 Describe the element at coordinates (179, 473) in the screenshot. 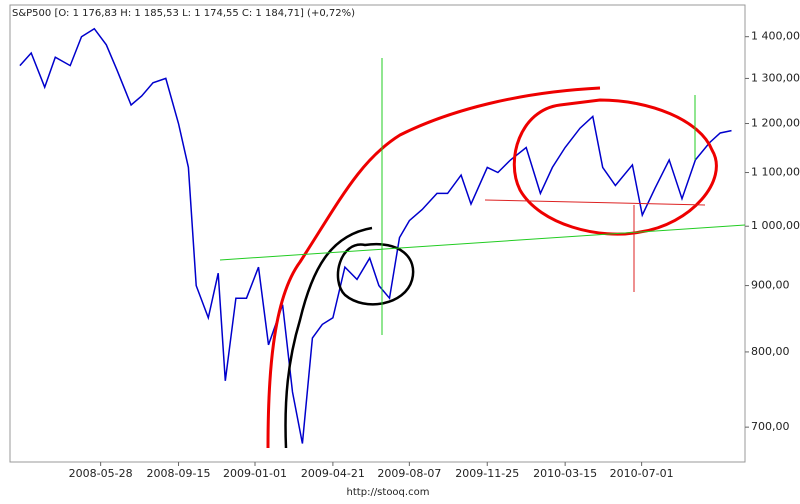

I see `x-tick-label: 2008-09-15` at that location.